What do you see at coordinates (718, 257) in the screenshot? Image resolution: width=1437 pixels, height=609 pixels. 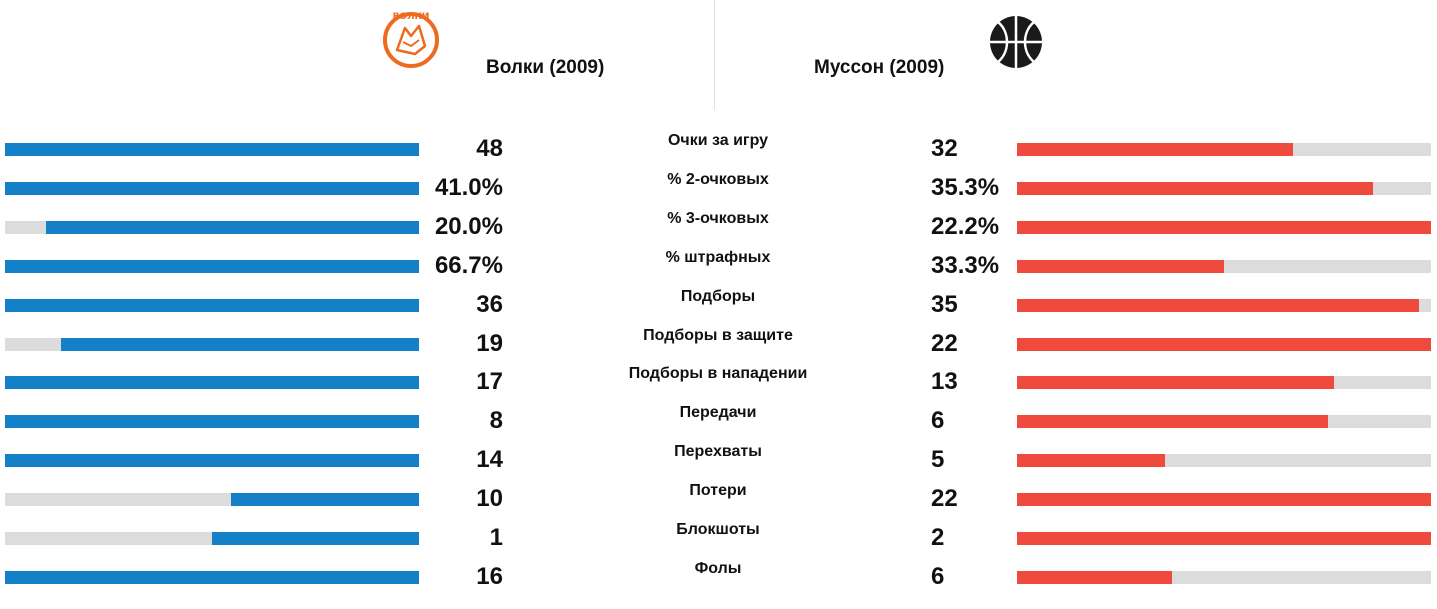 I see `stat-label: % штрафных` at bounding box center [718, 257].